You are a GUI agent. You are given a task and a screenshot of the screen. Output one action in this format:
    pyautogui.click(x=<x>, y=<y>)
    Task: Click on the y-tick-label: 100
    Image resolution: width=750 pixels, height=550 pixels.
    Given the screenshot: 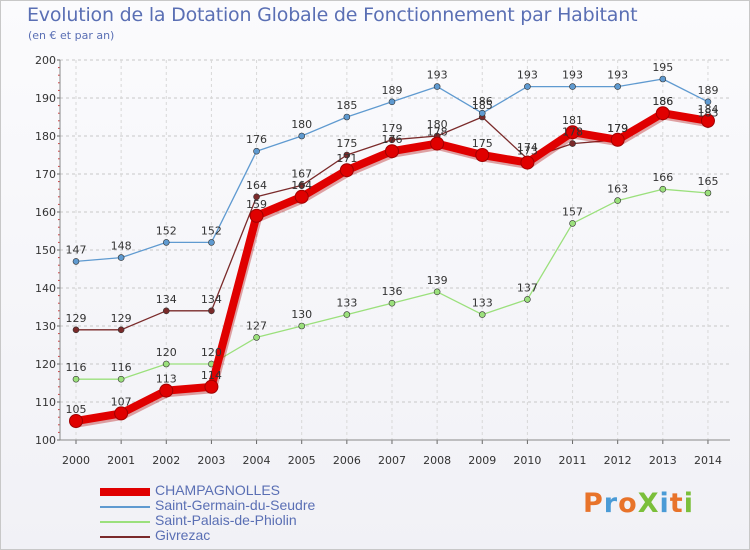 What is the action you would take?
    pyautogui.click(x=45, y=440)
    